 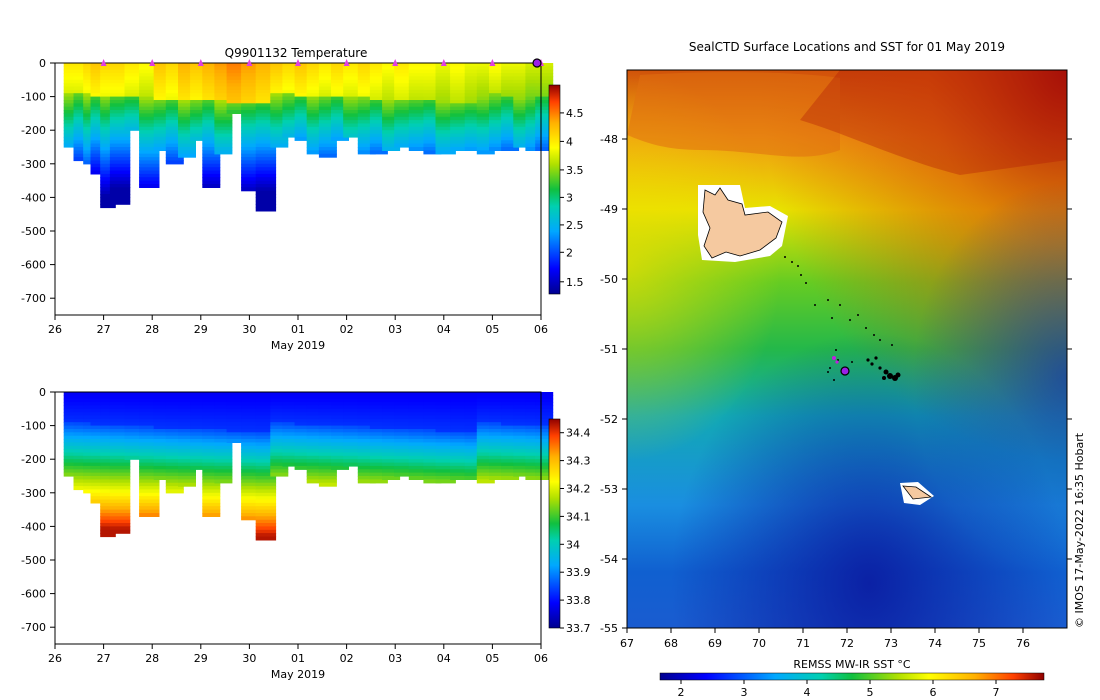 What do you see at coordinates (33, 426) in the screenshot?
I see `salinity-y-tick-label: -100` at bounding box center [33, 426].